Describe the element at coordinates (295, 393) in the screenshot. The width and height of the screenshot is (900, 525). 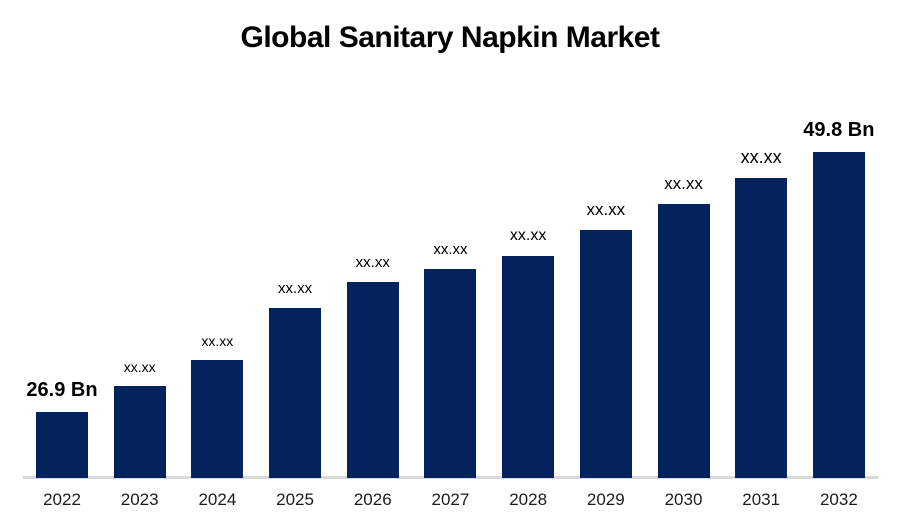
I see `bar-2025` at that location.